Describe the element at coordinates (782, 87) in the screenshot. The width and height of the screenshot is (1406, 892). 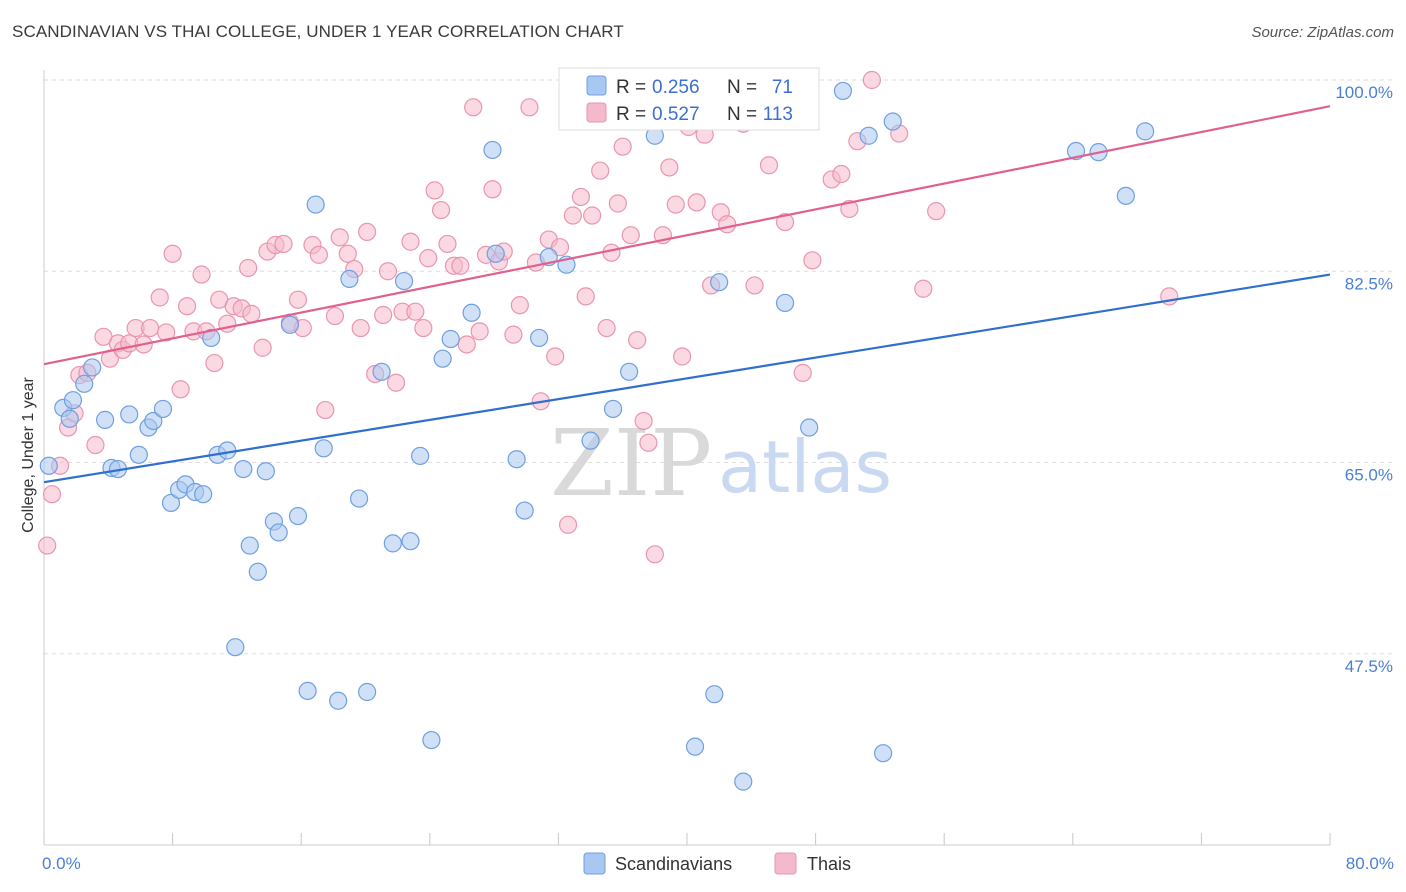
I see `legend-n-value-1: 71` at that location.